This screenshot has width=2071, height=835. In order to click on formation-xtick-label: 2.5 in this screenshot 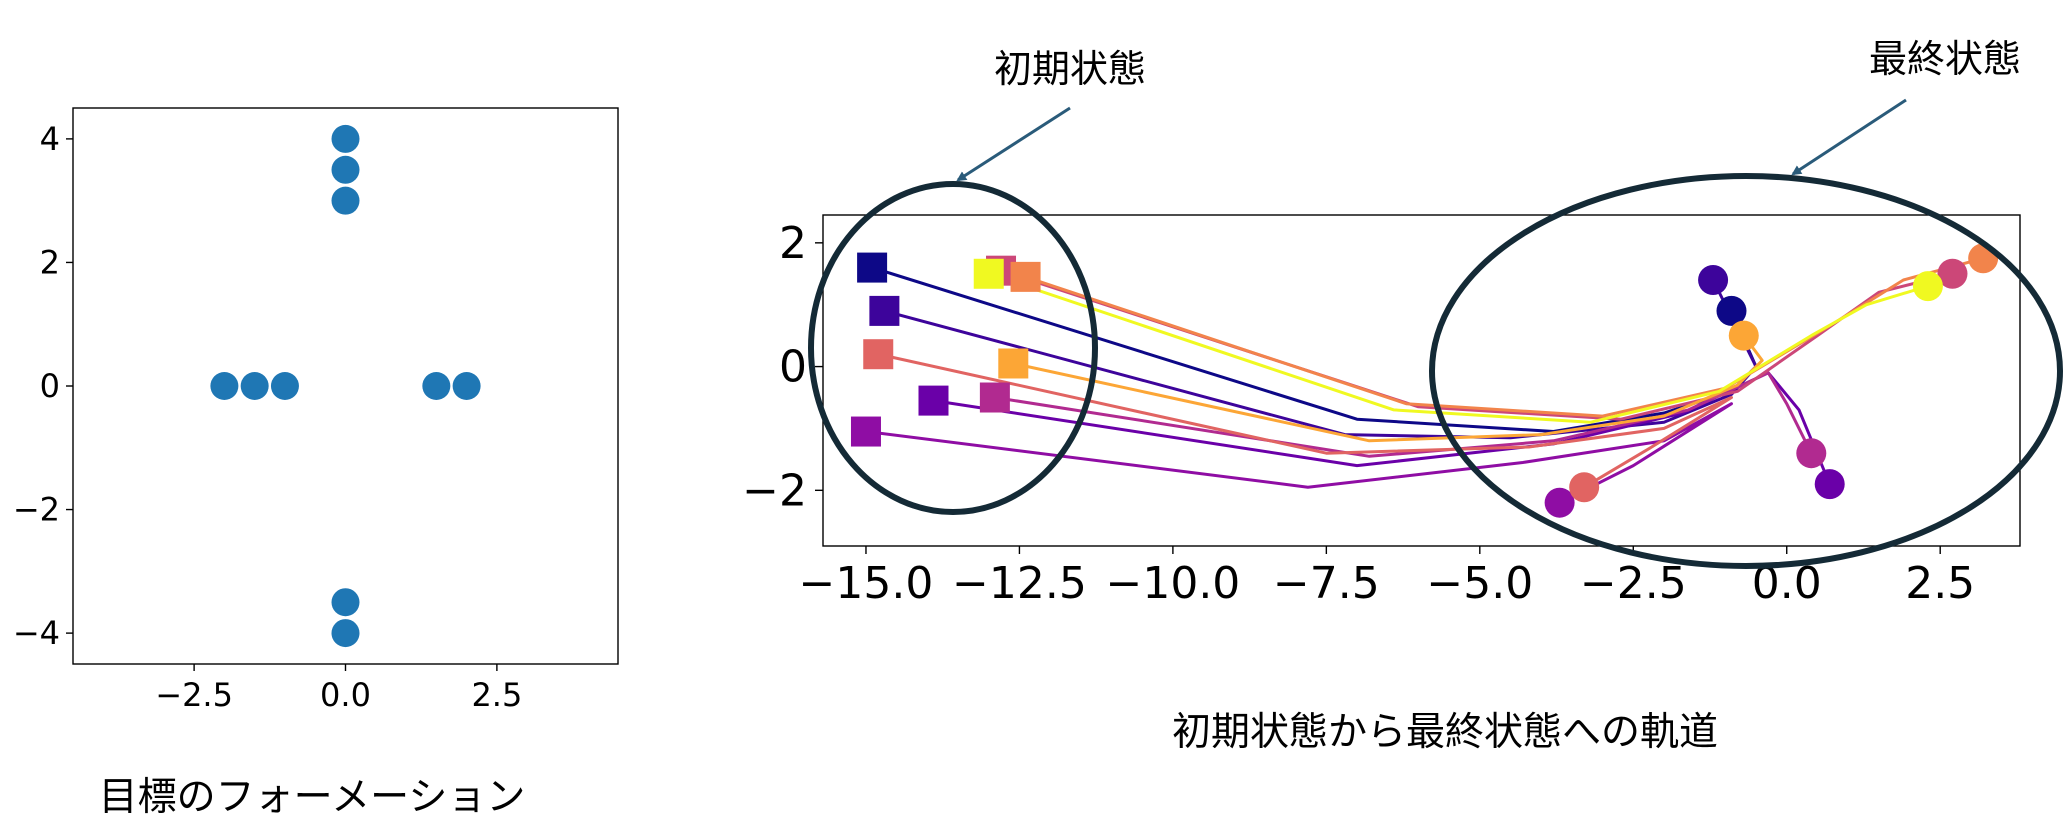, I will do `click(496, 695)`.